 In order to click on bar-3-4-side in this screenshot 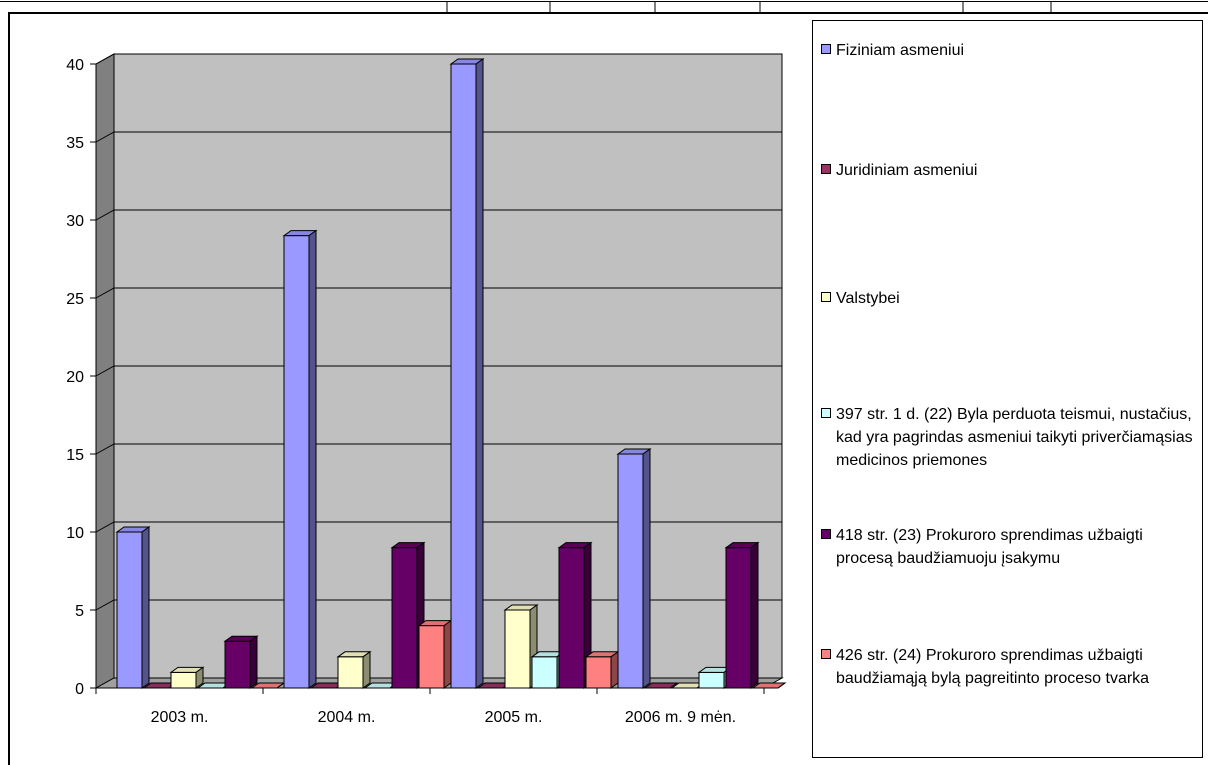, I will do `click(754, 615)`.